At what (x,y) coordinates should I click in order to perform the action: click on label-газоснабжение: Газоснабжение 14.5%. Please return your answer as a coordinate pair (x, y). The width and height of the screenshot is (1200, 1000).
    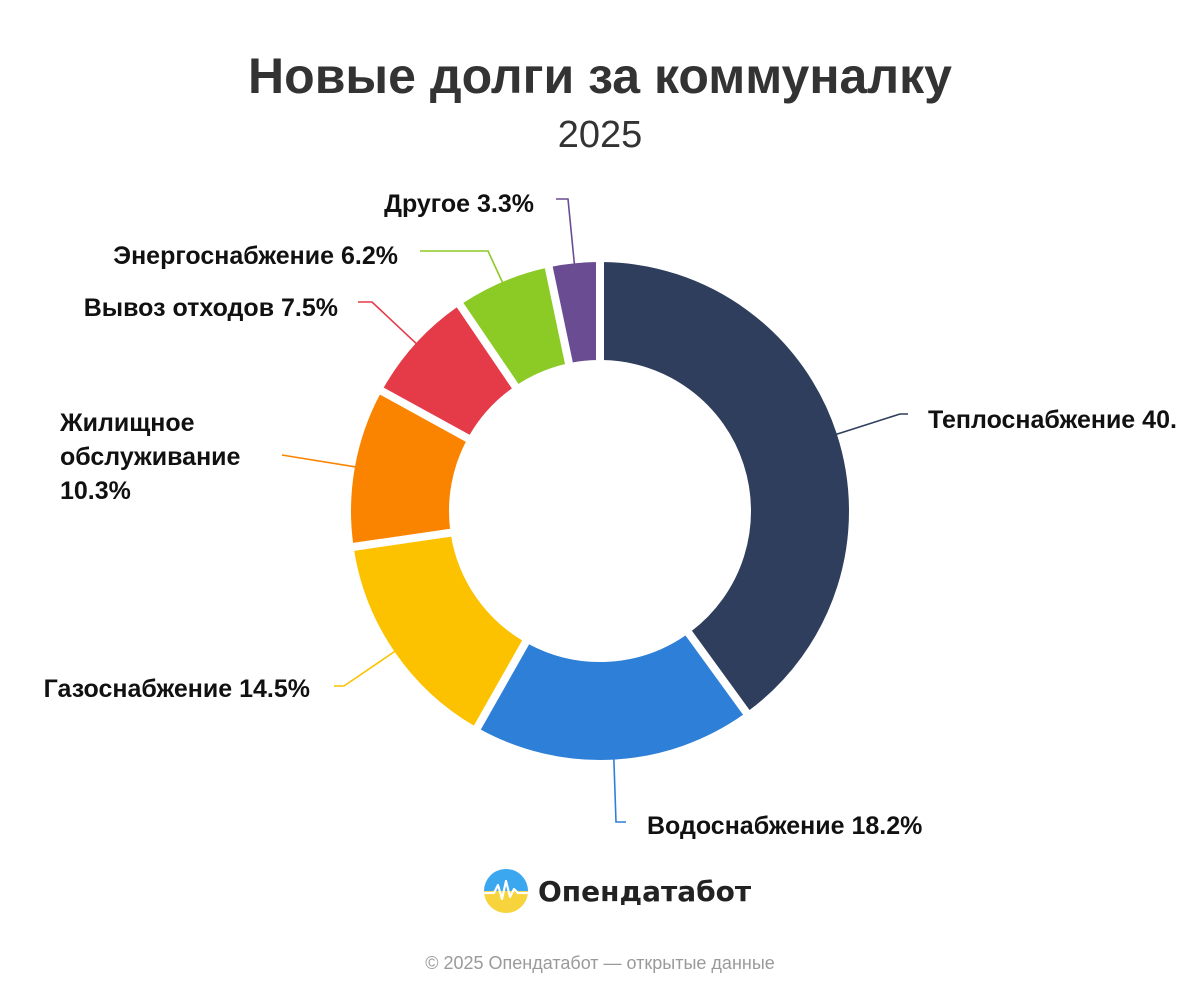
    Looking at the image, I should click on (177, 689).